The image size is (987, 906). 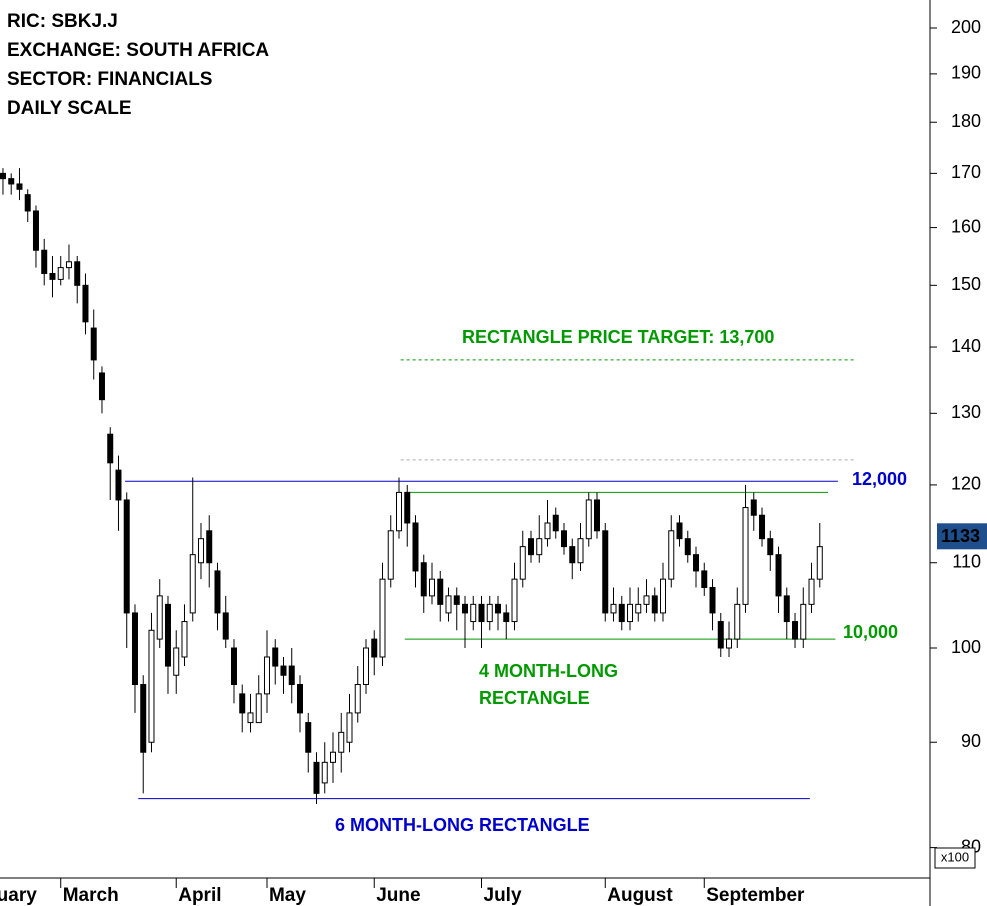 What do you see at coordinates (966, 284) in the screenshot?
I see `y-tick-label: 150` at bounding box center [966, 284].